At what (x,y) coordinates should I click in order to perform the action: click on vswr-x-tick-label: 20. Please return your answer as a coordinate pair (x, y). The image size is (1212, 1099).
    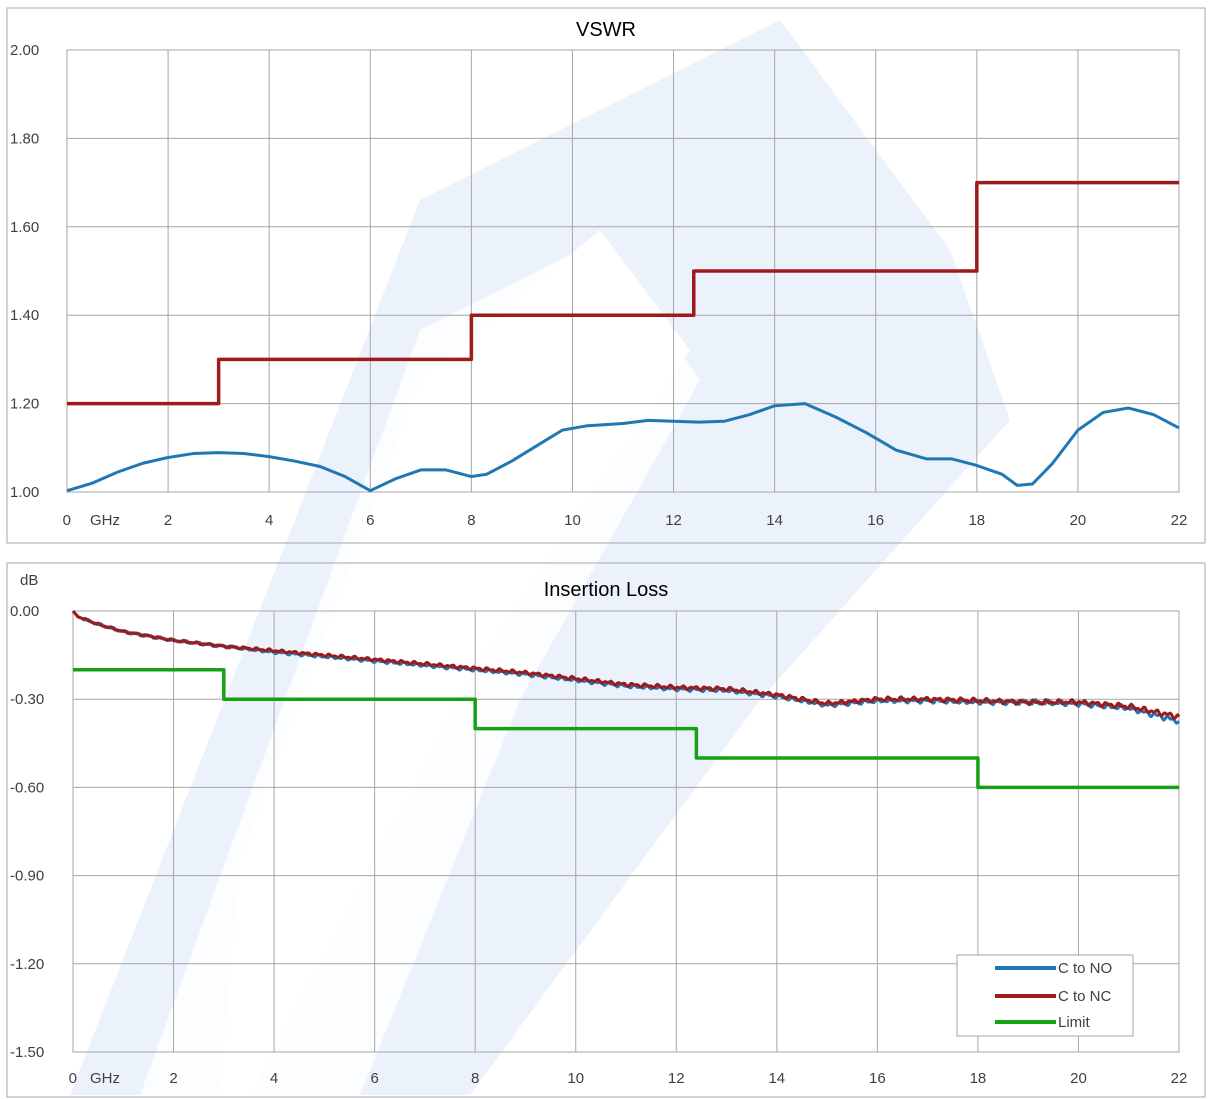
    Looking at the image, I should click on (1078, 520).